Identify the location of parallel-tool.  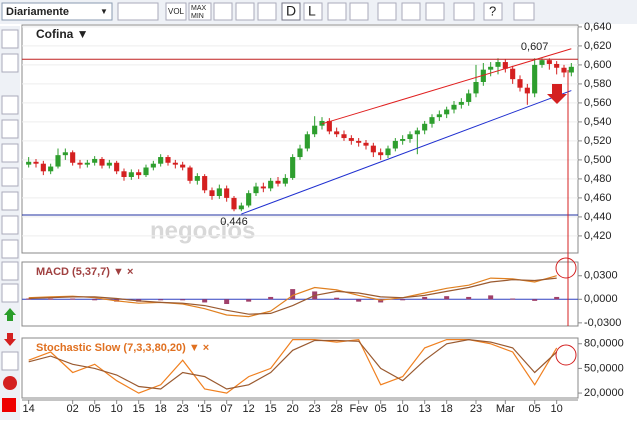
(10, 271).